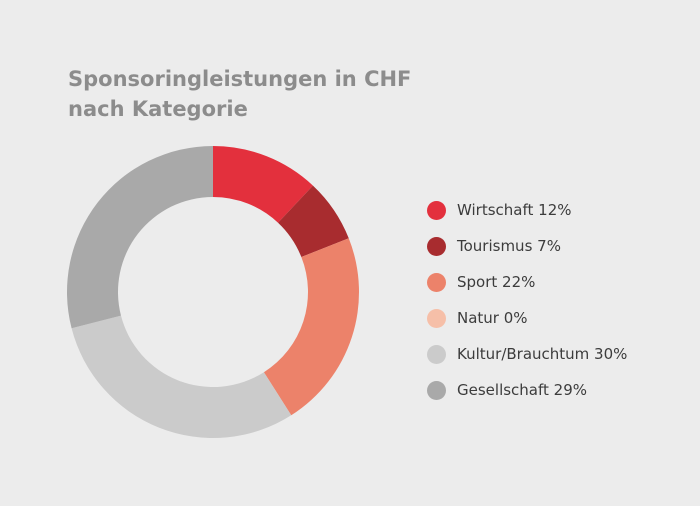  I want to click on donut-slice-tourismus, so click(313, 221).